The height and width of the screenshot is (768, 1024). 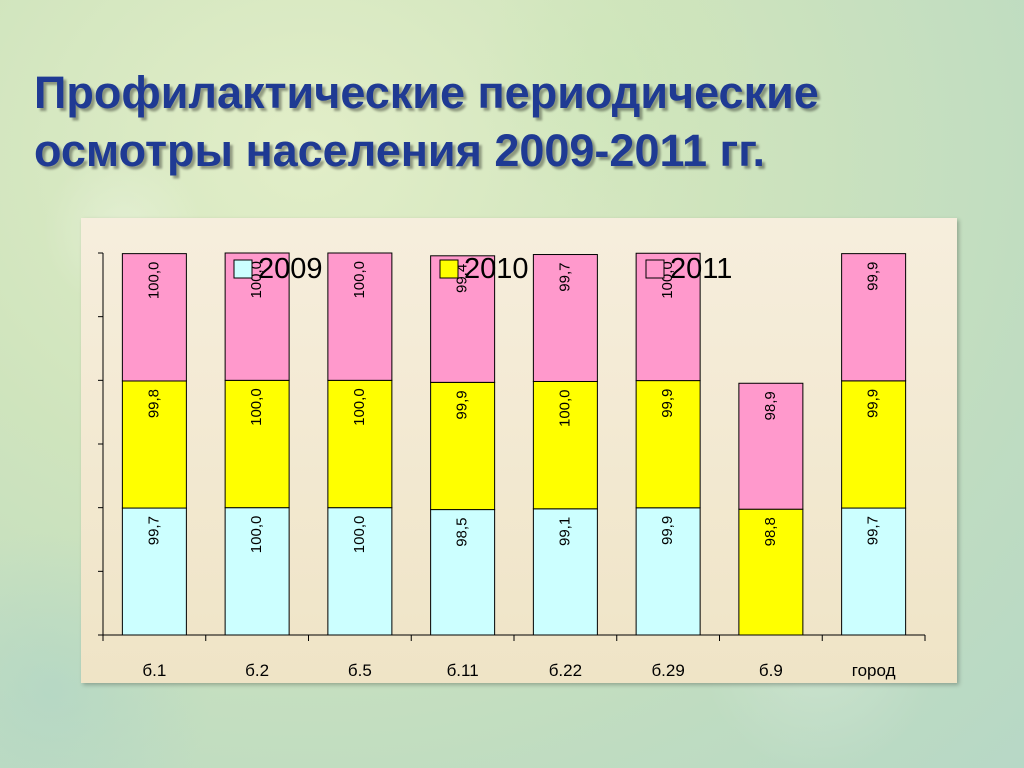 I want to click on category-label: б.29, so click(x=667, y=670).